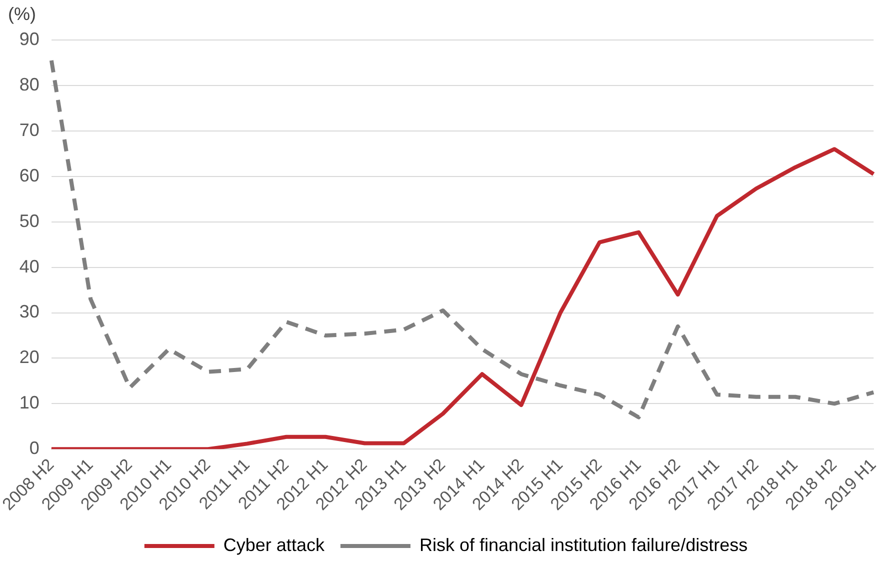  I want to click on y-axis-title: (%), so click(22, 14).